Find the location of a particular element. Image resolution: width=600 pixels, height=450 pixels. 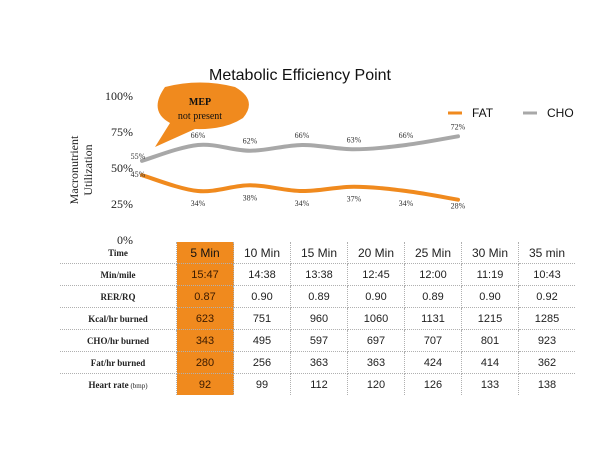

table-row-label: Min/mile is located at coordinates (118, 274).